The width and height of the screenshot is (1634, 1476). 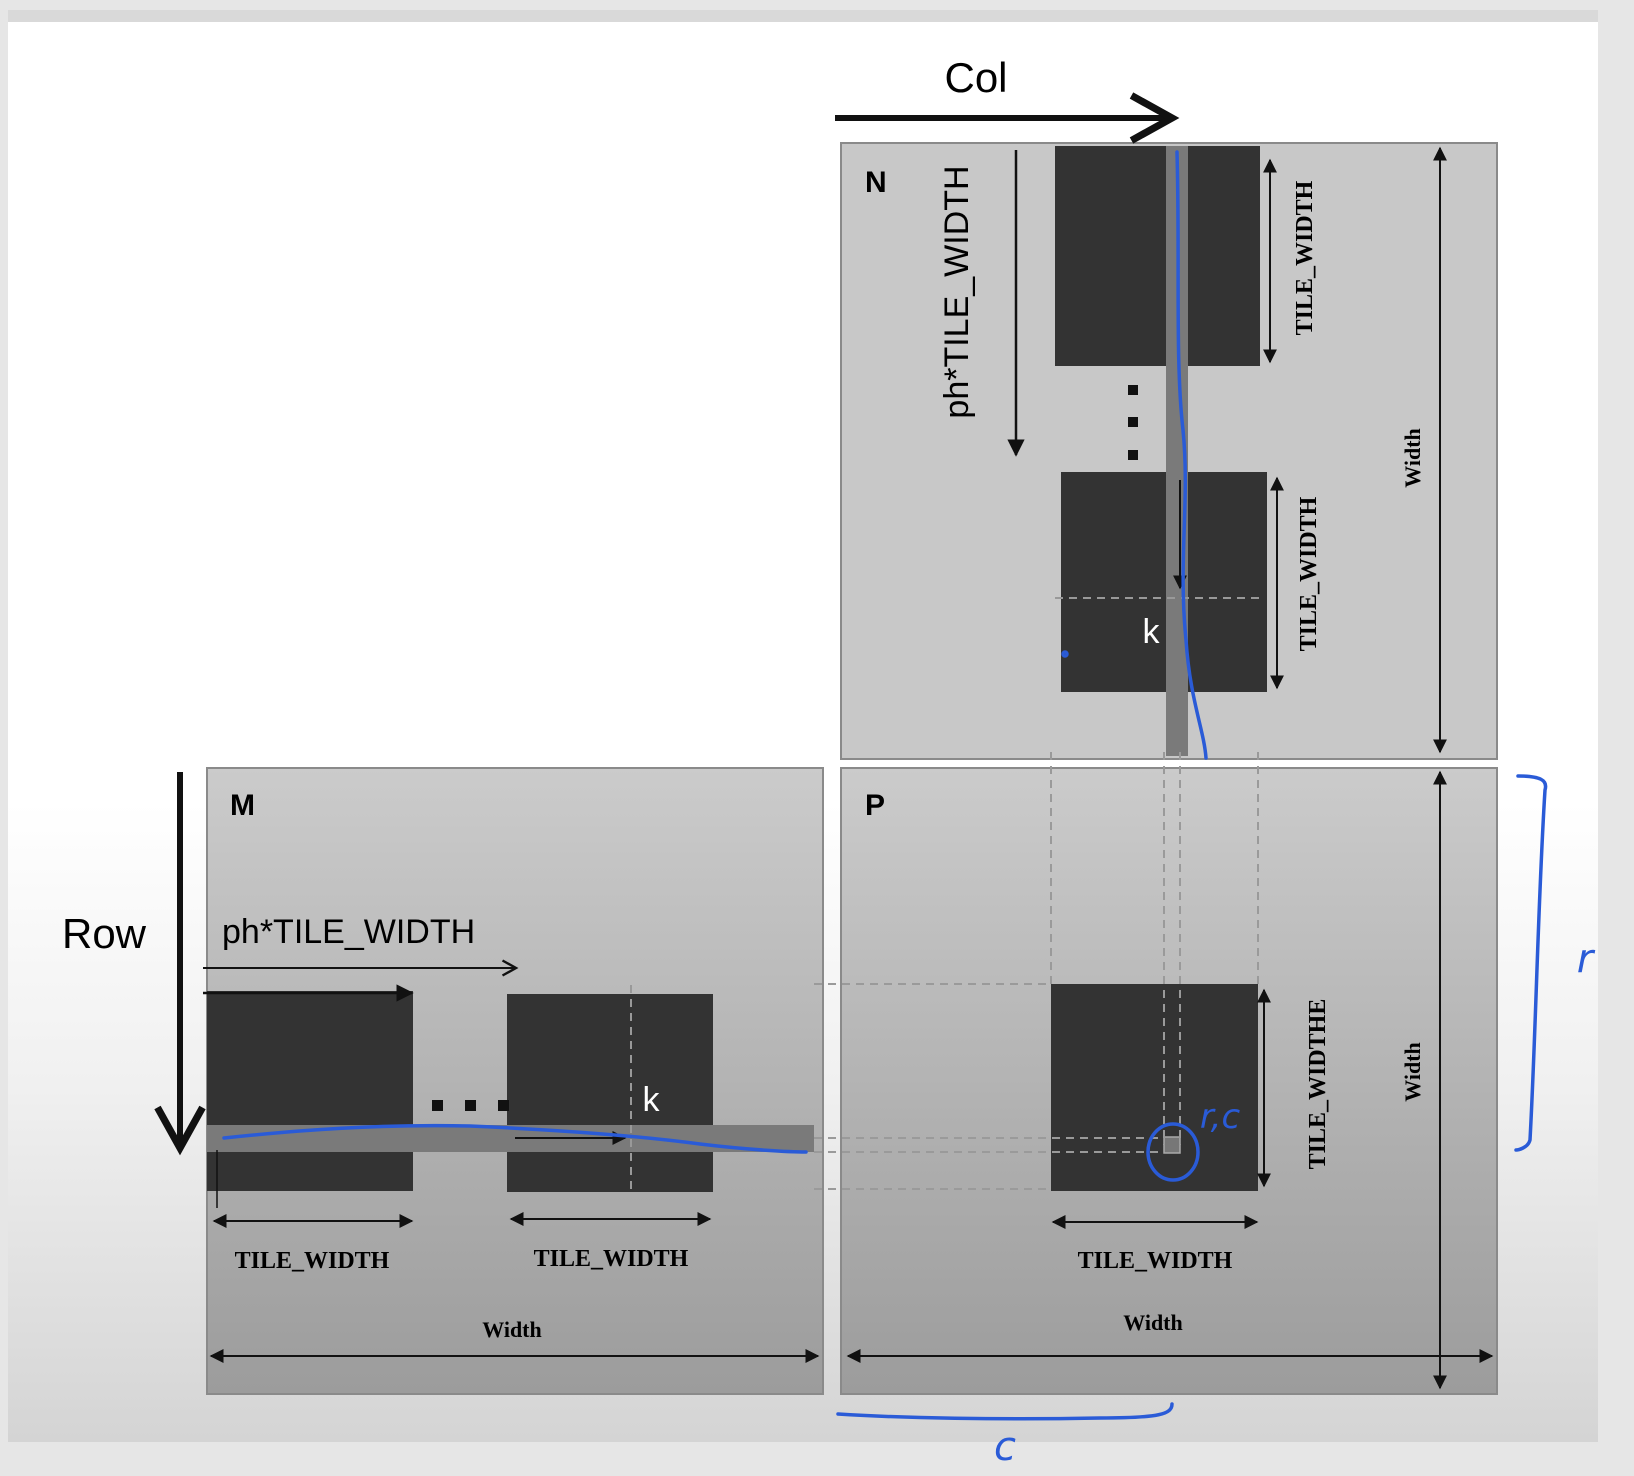 I want to click on projection-lines, so click(x=1036, y=971).